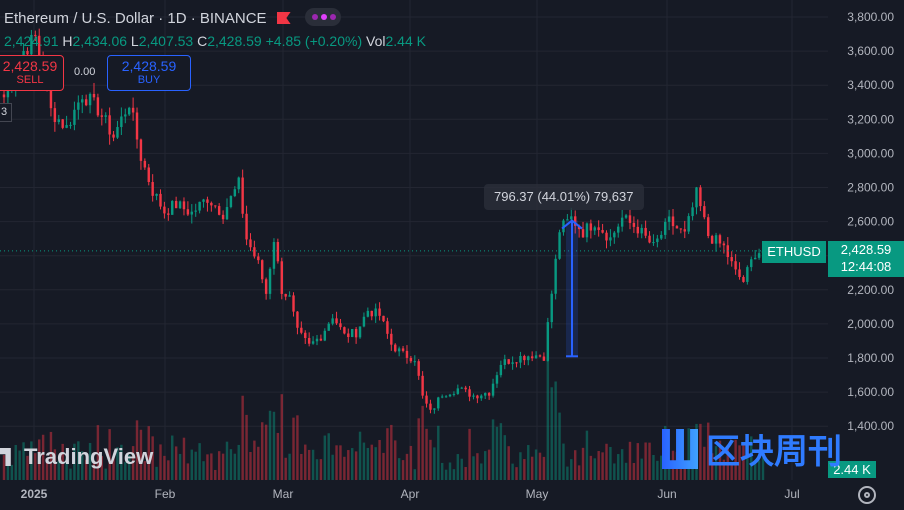  Describe the element at coordinates (283, 18) in the screenshot. I see `flag-icon` at that location.